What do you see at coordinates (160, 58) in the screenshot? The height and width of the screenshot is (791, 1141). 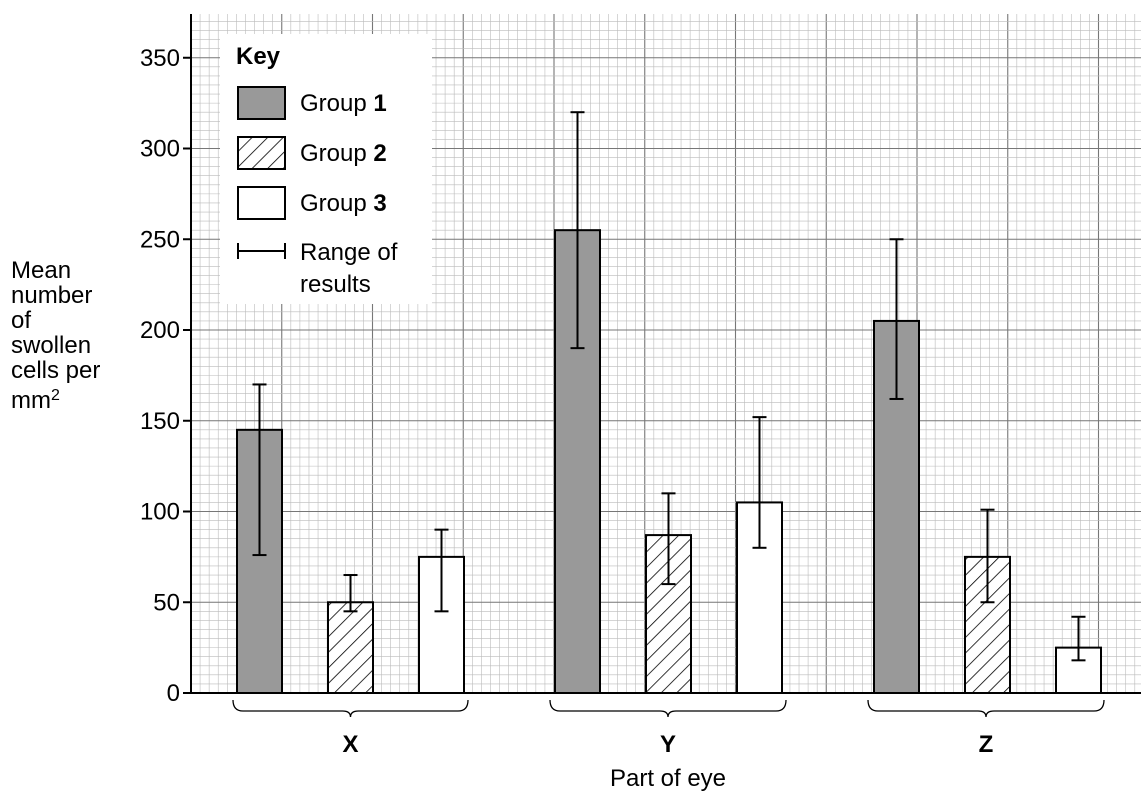 I see `y-tick-label: 350` at bounding box center [160, 58].